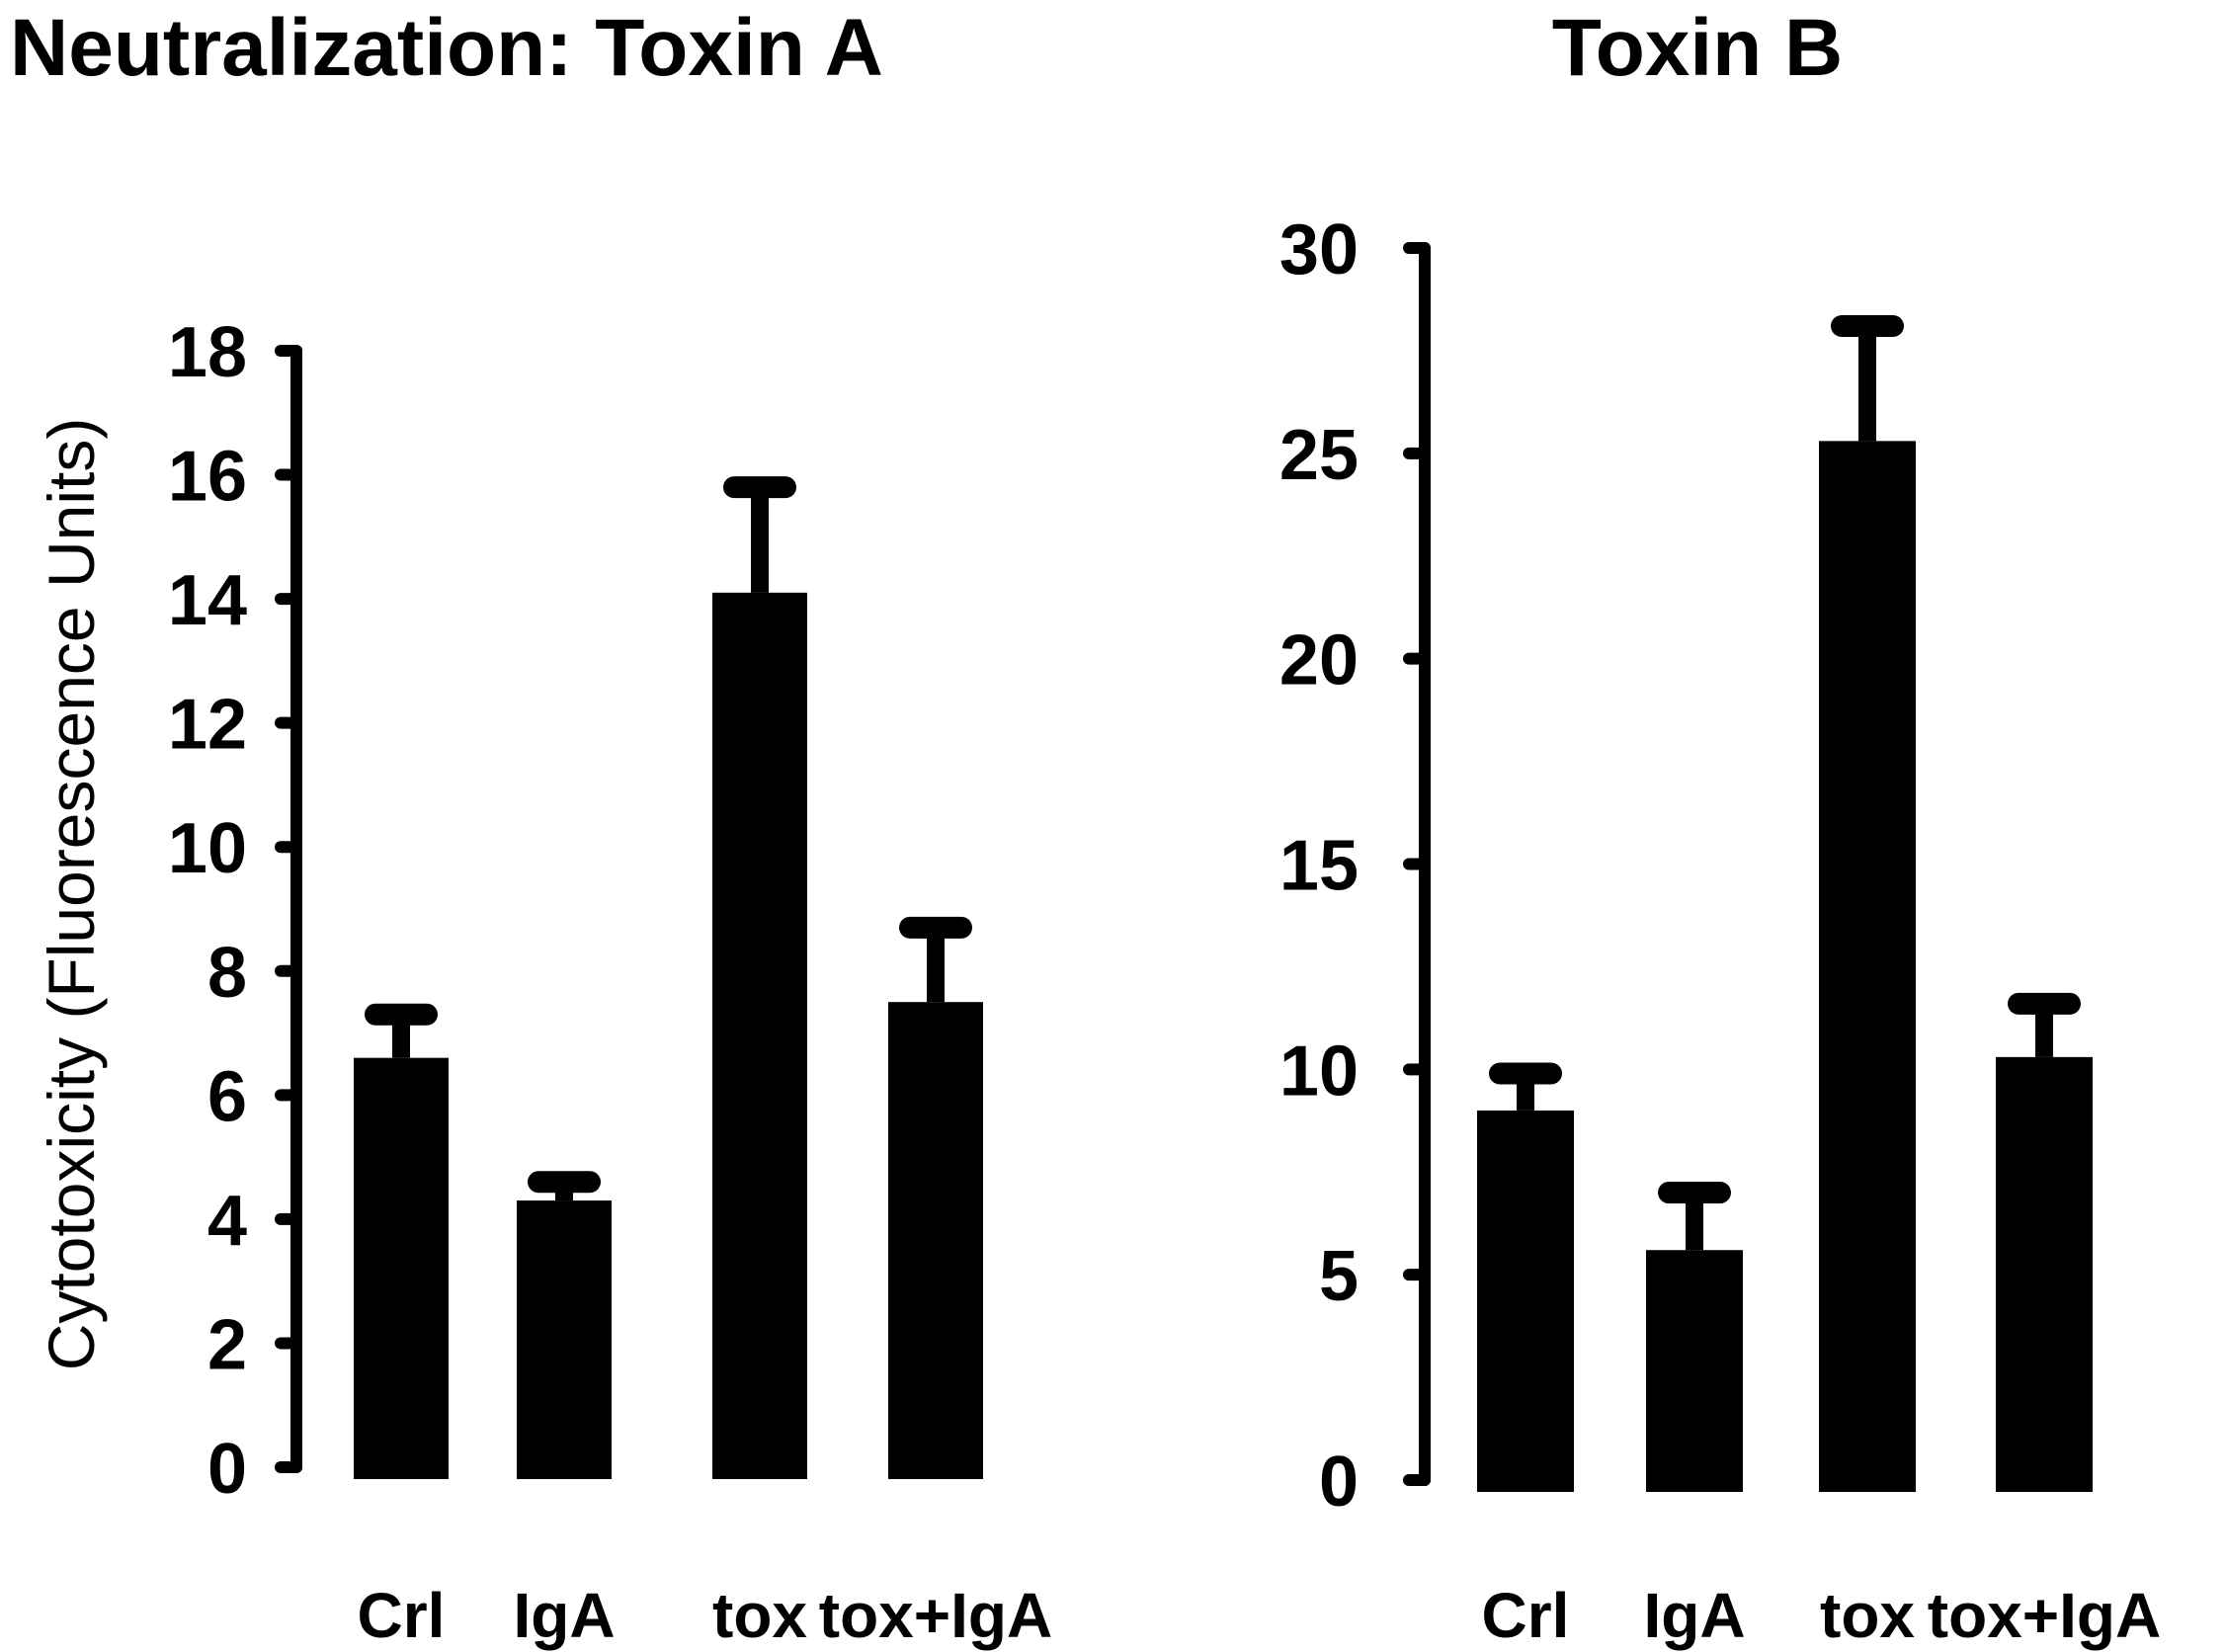 This screenshot has width=2226, height=1652. I want to click on y-axis-label: Cytotoxicity (Fluorescence Units), so click(71, 894).